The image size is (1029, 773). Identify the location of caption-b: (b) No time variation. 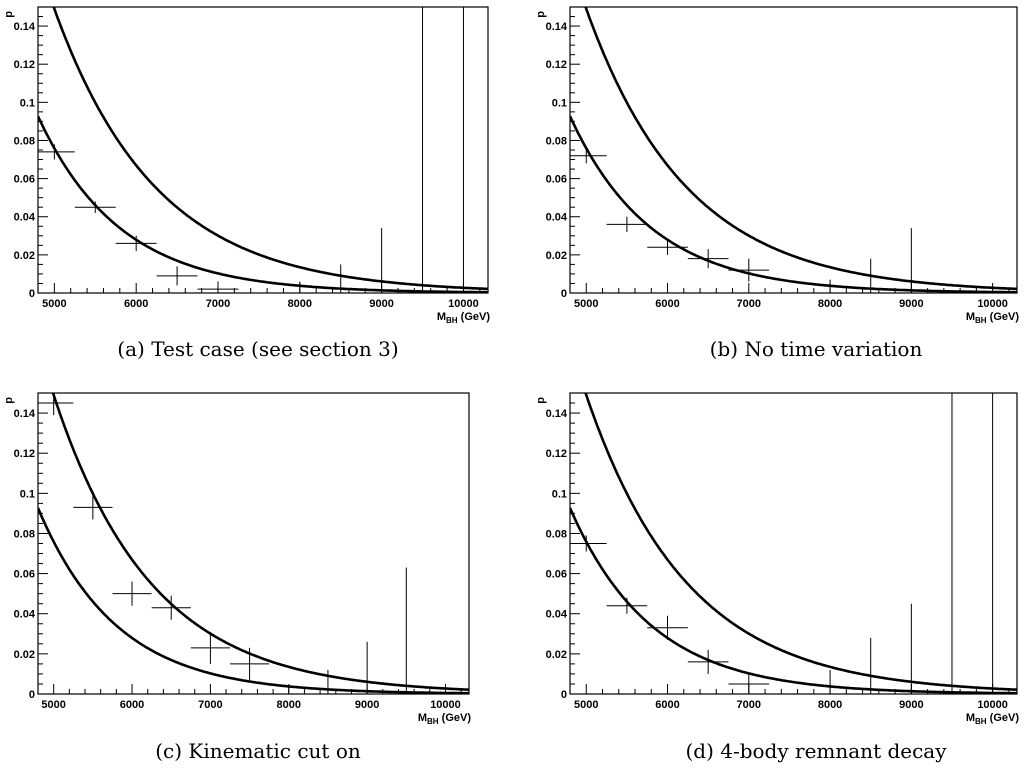
(816, 349).